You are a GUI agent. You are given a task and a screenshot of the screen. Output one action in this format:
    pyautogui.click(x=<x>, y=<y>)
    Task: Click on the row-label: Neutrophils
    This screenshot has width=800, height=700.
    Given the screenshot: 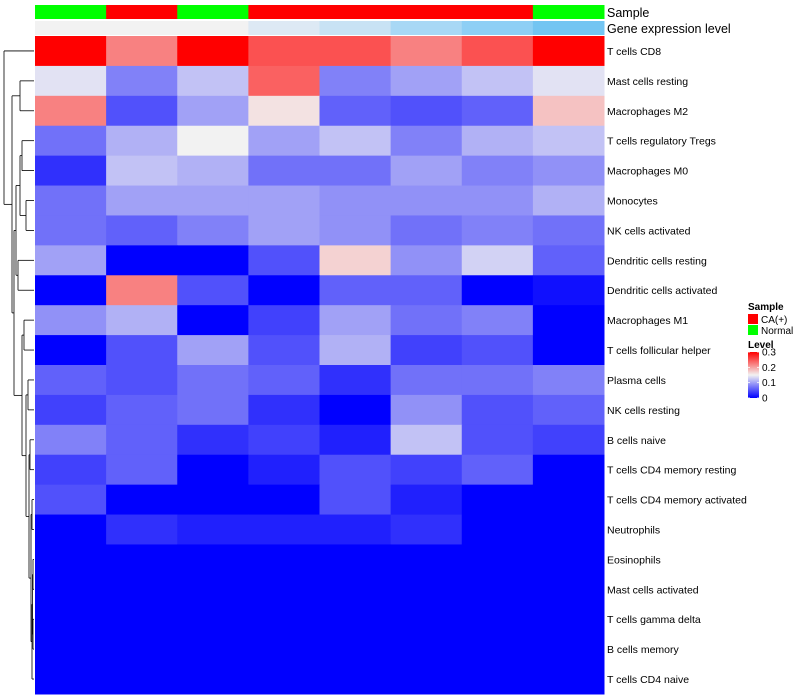 What is the action you would take?
    pyautogui.click(x=633, y=531)
    